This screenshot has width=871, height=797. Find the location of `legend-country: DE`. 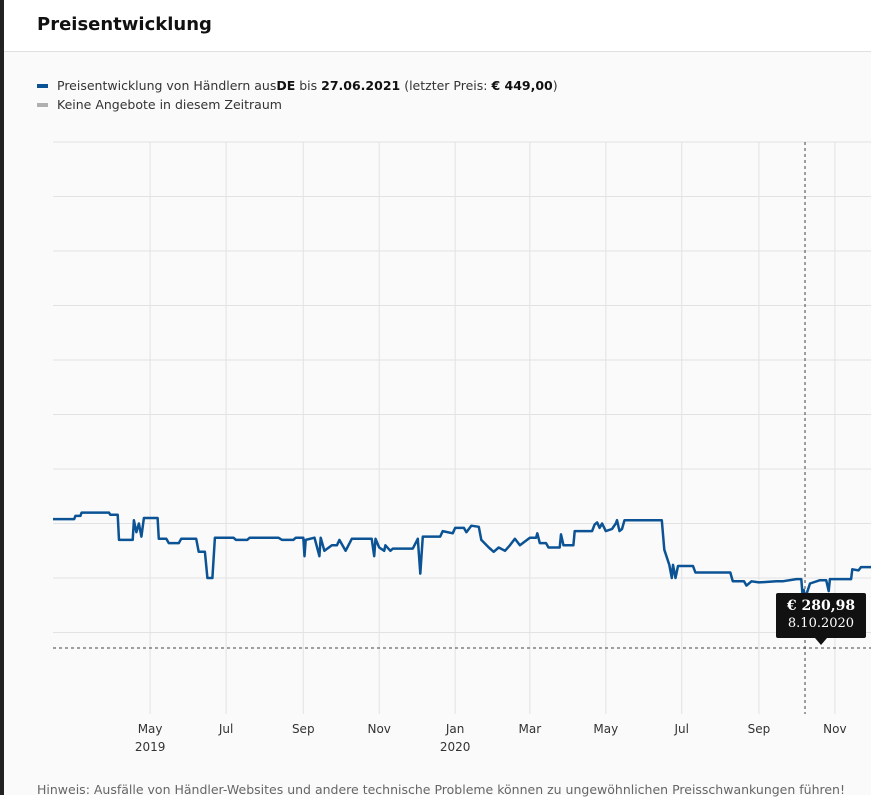

legend-country: DE is located at coordinates (286, 85).